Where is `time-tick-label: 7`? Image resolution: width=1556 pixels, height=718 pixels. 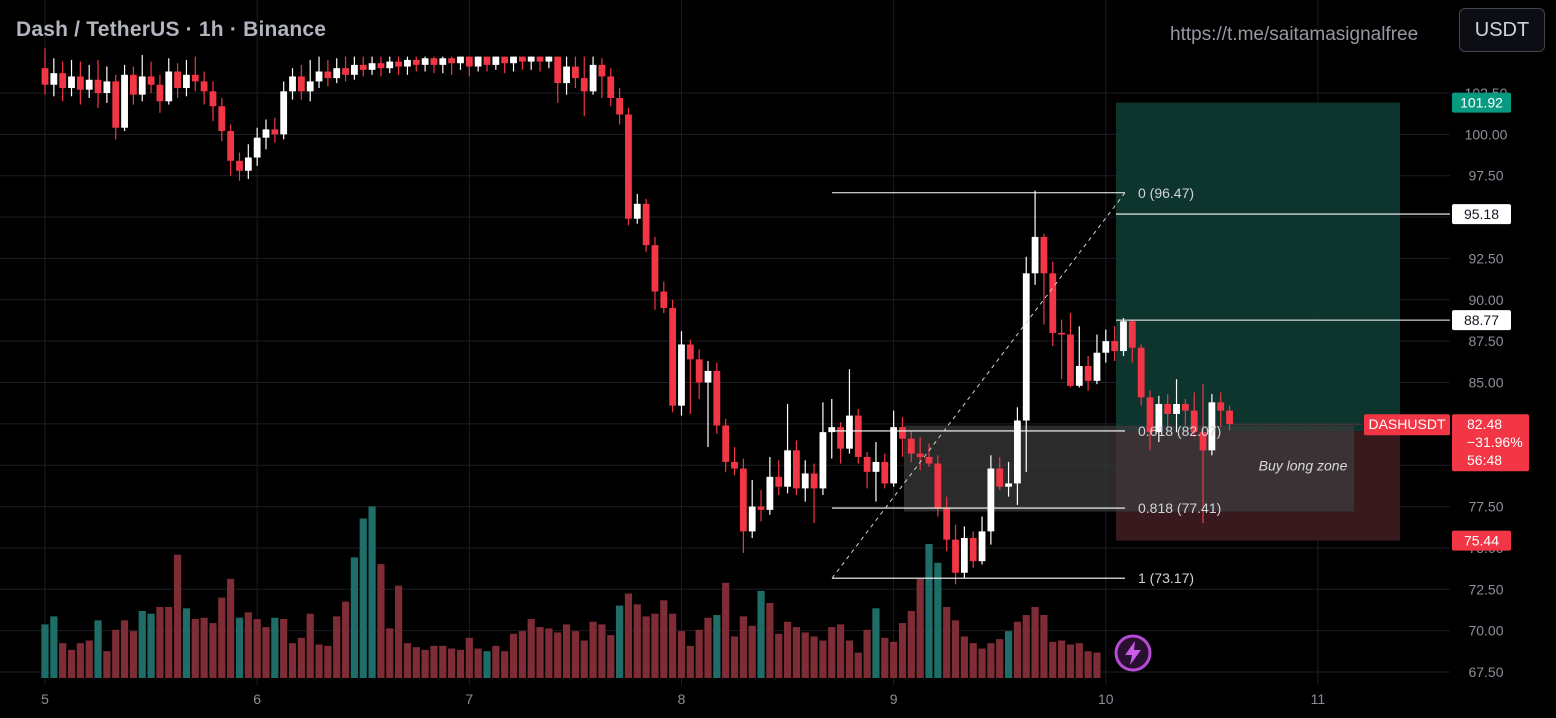 time-tick-label: 7 is located at coordinates (469, 699).